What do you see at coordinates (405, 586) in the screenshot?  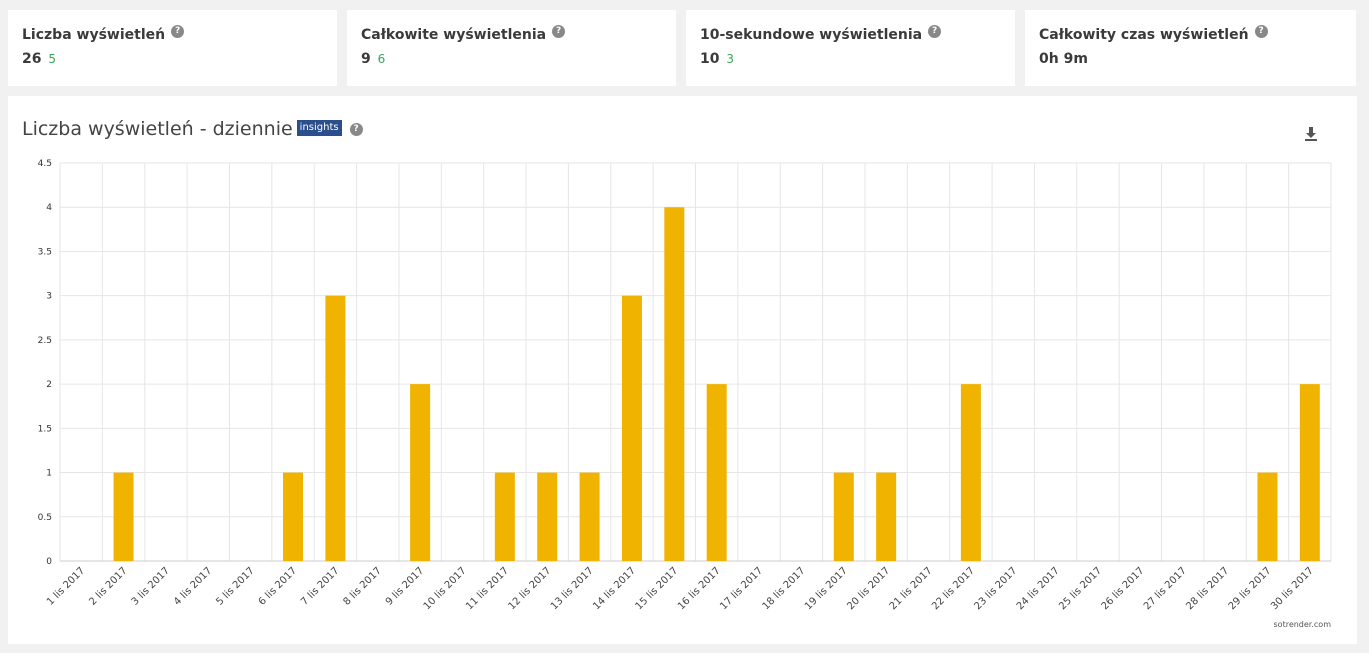 I see `x-tick-label: 9 lis 2017` at bounding box center [405, 586].